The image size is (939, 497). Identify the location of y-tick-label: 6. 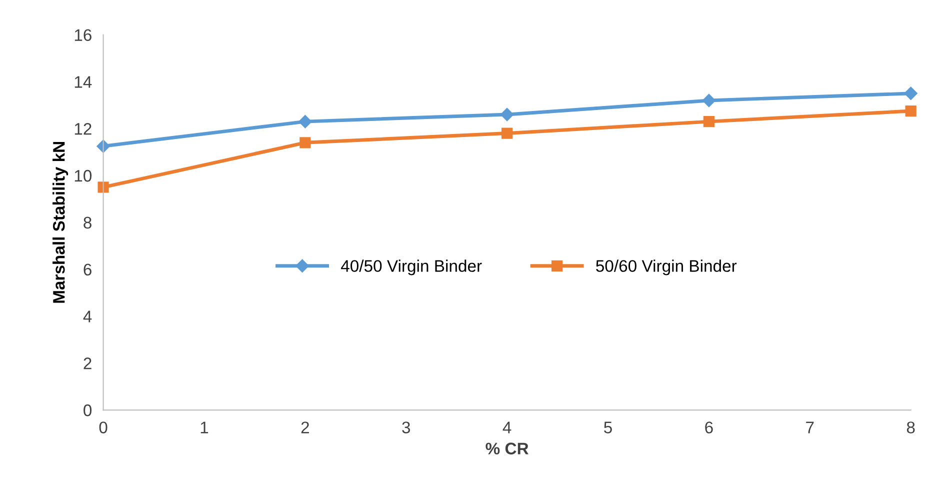
(88, 270).